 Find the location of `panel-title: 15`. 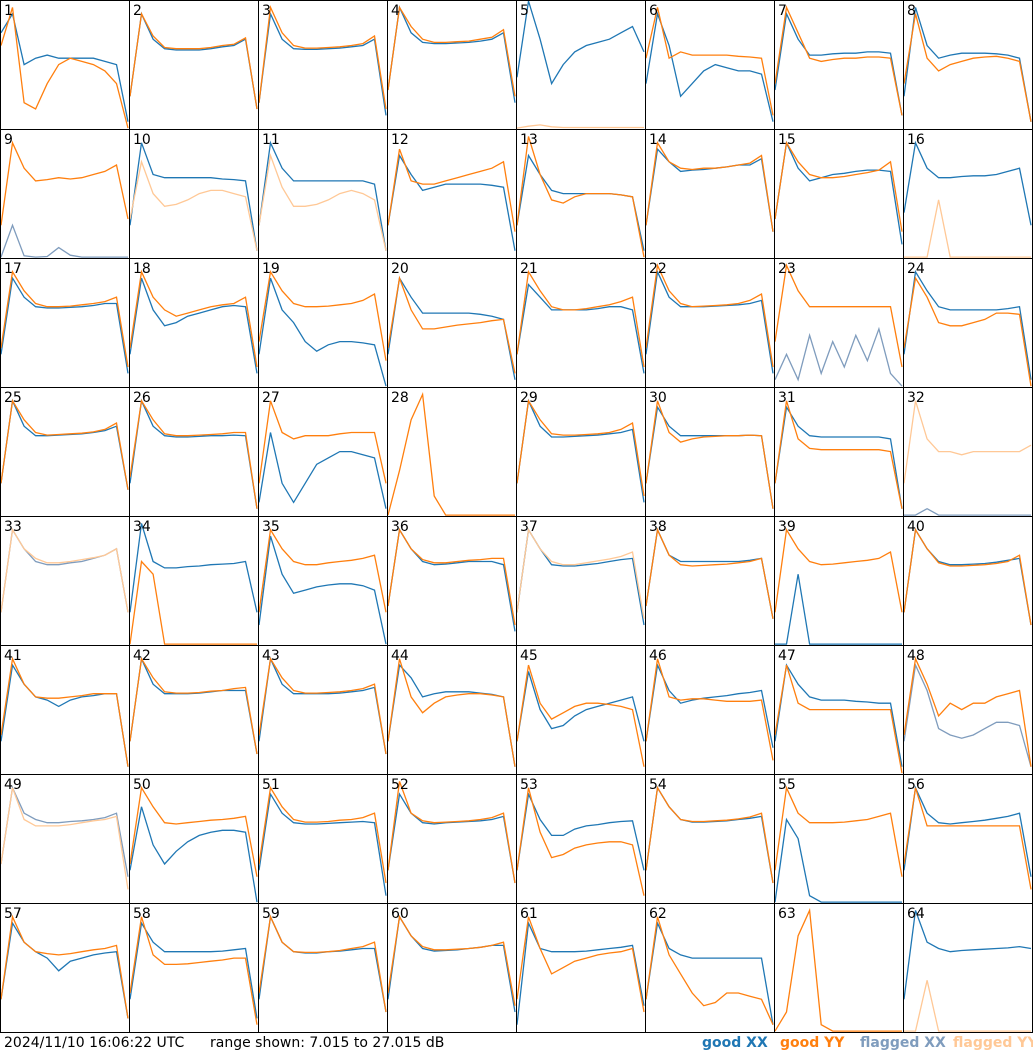

panel-title: 15 is located at coordinates (787, 140).